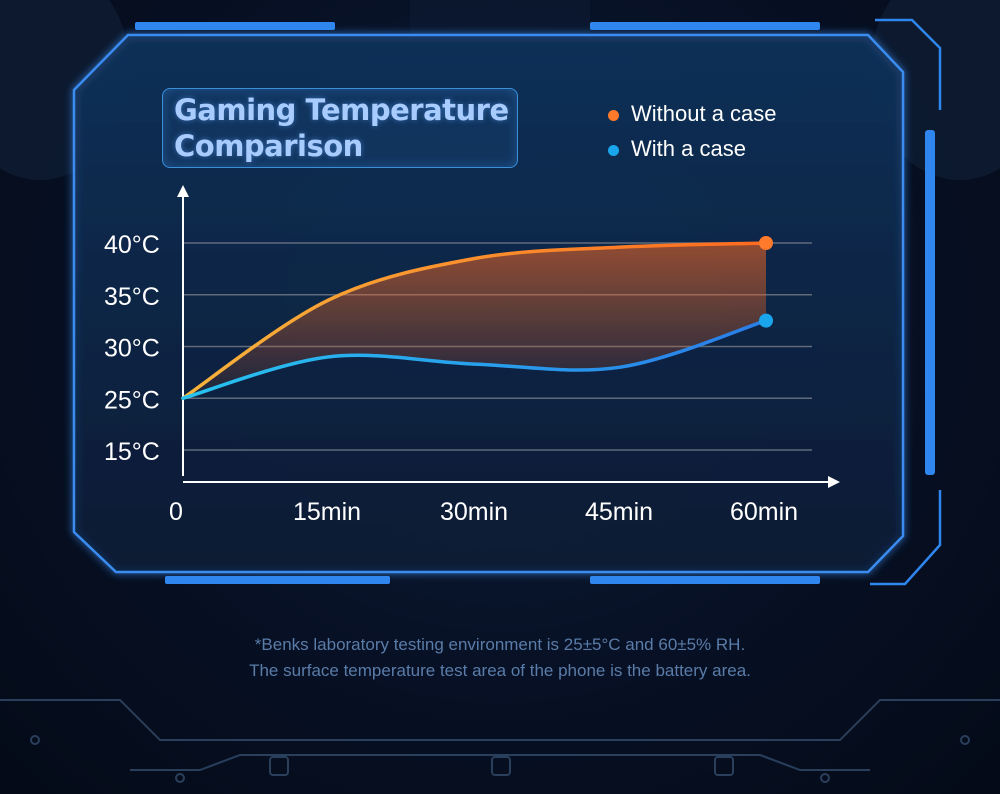 This screenshot has height=794, width=1000. What do you see at coordinates (132, 245) in the screenshot?
I see `y-tick-label-0: 40°C` at bounding box center [132, 245].